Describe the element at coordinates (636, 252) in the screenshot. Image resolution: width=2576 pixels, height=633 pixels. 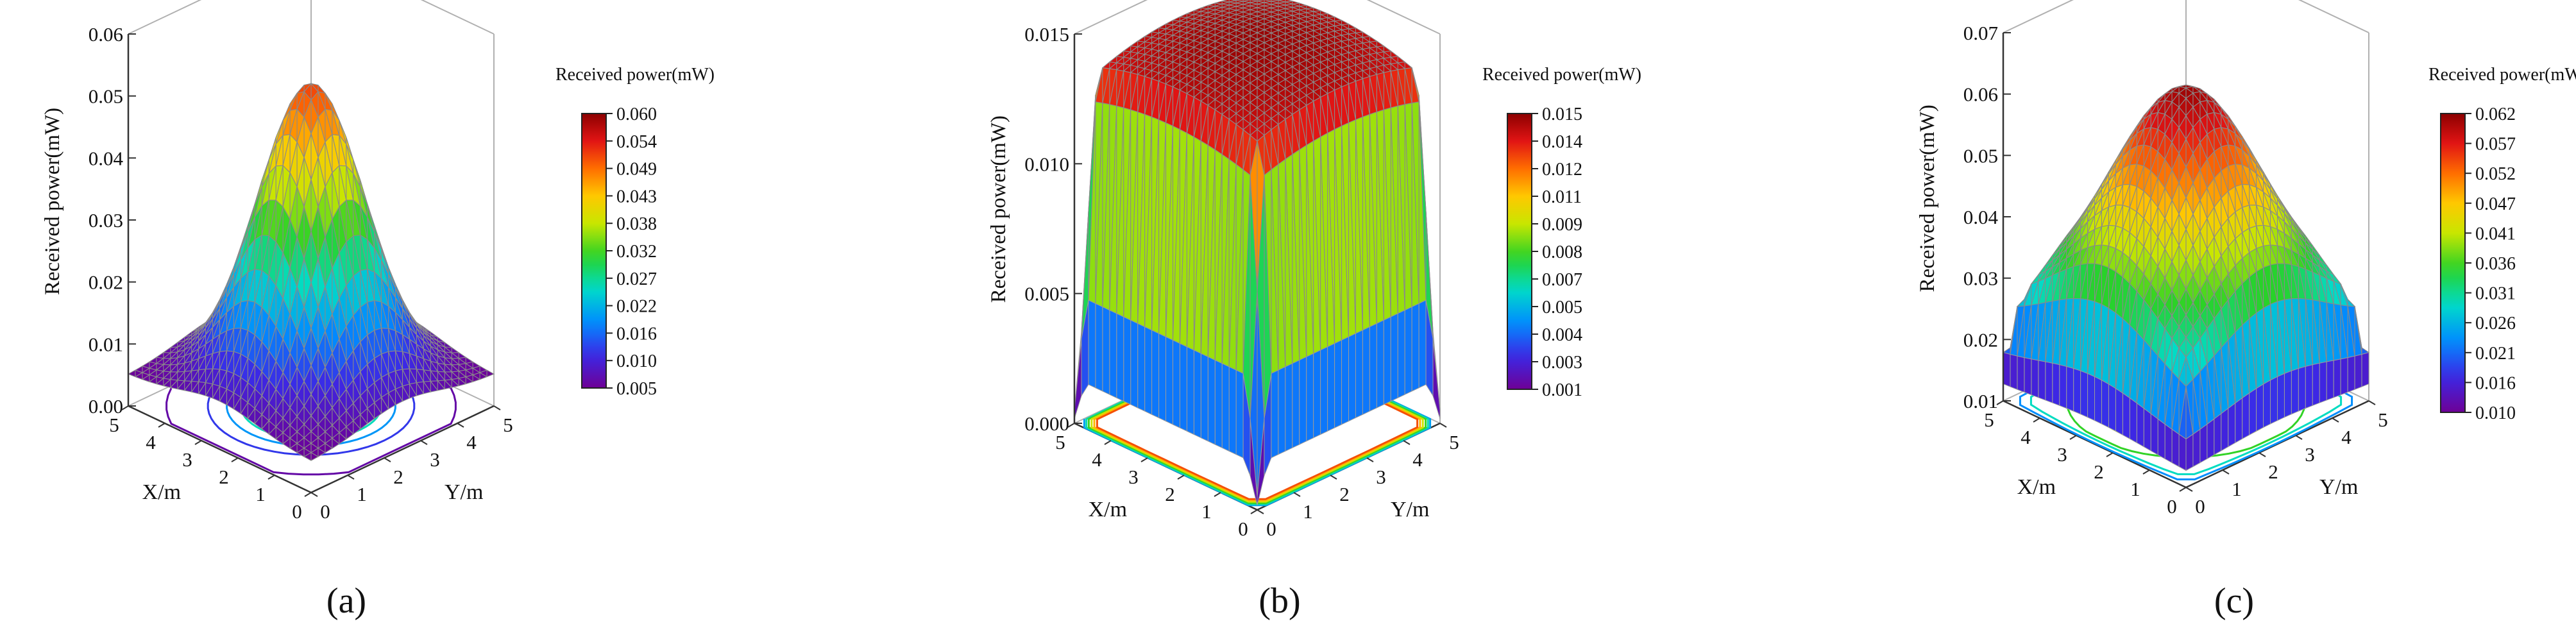
I see `colorbar-tick-label: 0.032` at that location.